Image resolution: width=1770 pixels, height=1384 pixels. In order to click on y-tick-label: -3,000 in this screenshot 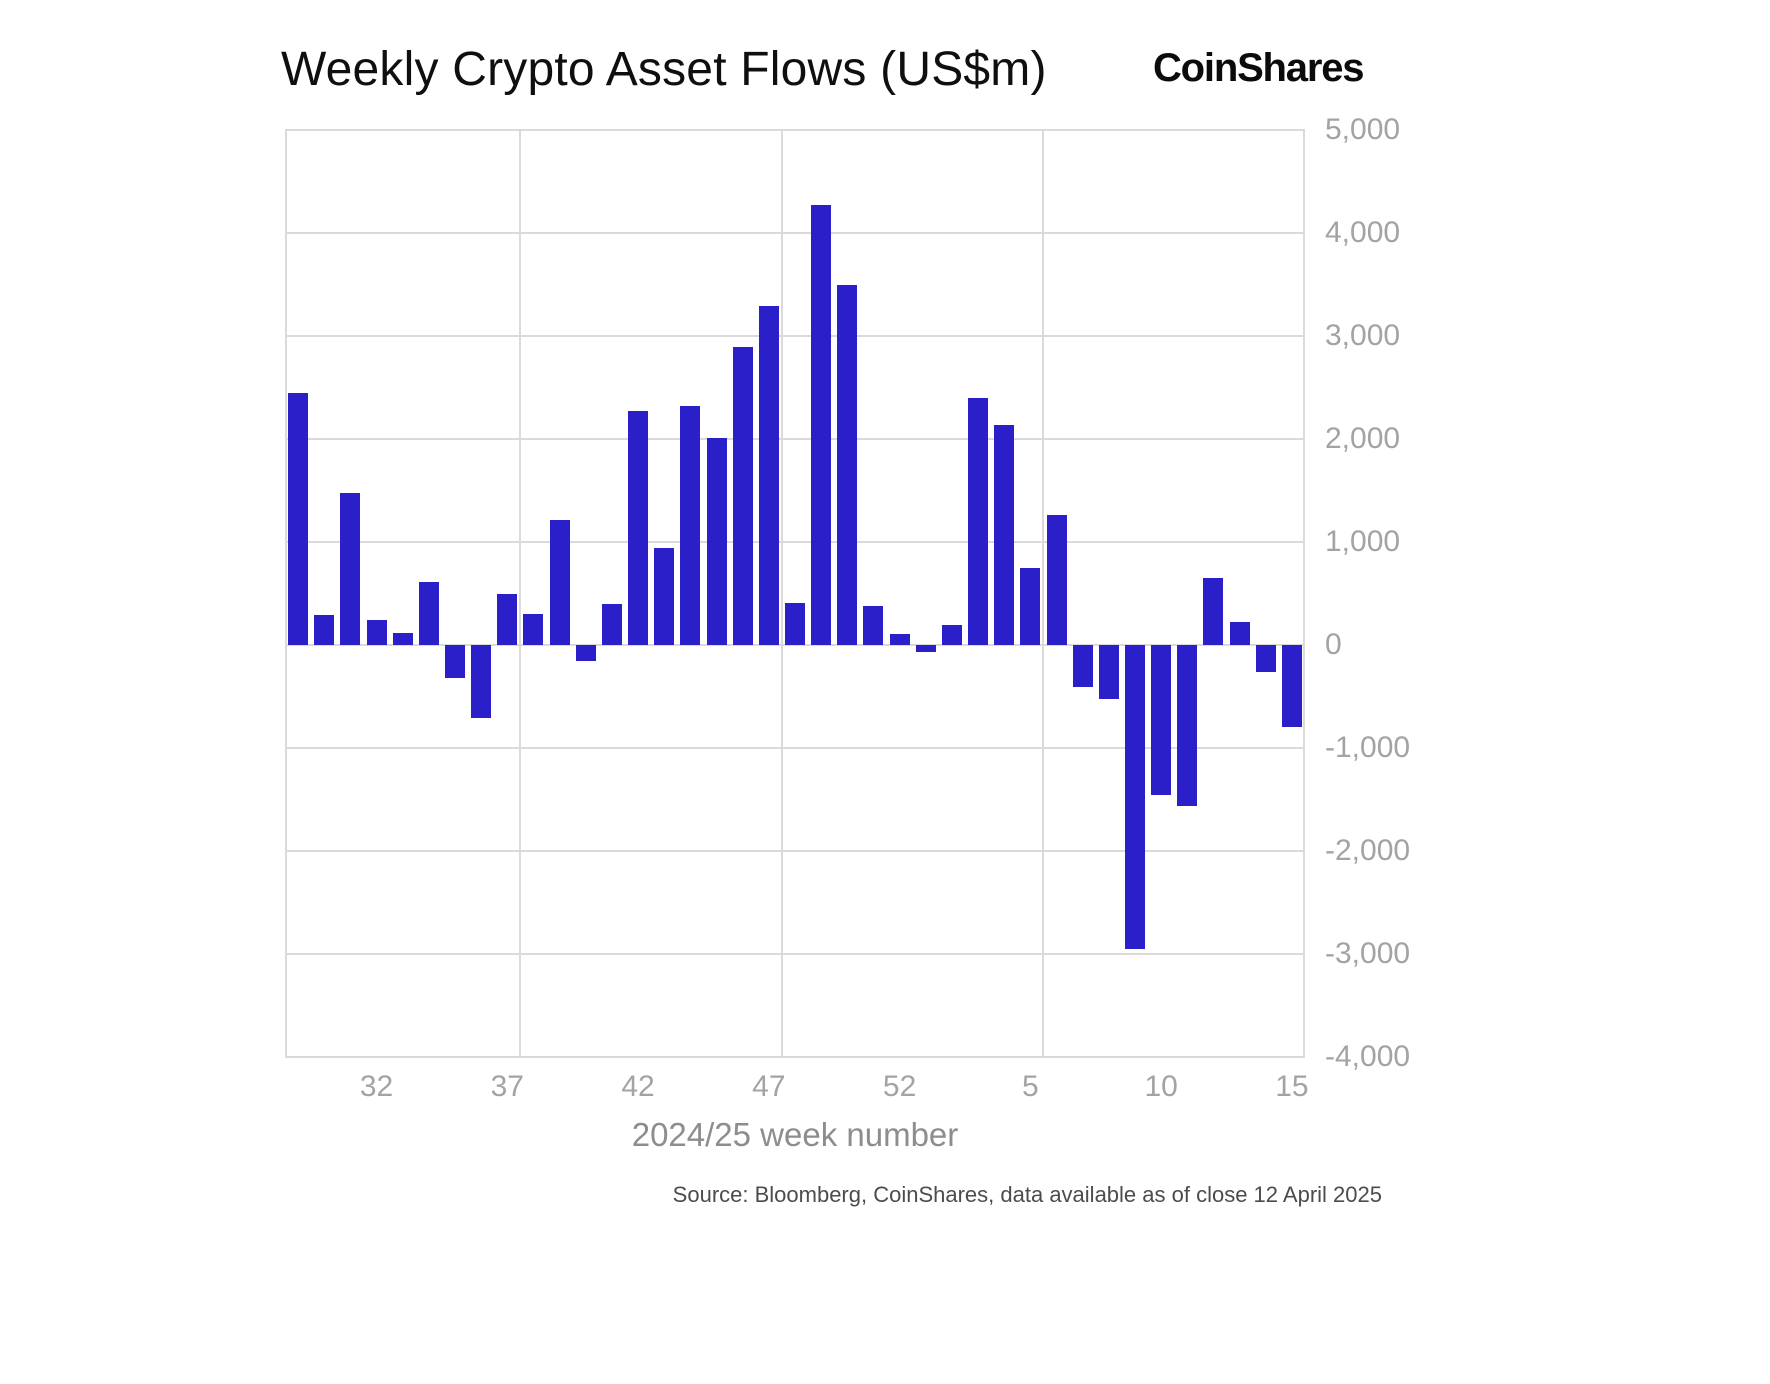, I will do `click(1368, 953)`.